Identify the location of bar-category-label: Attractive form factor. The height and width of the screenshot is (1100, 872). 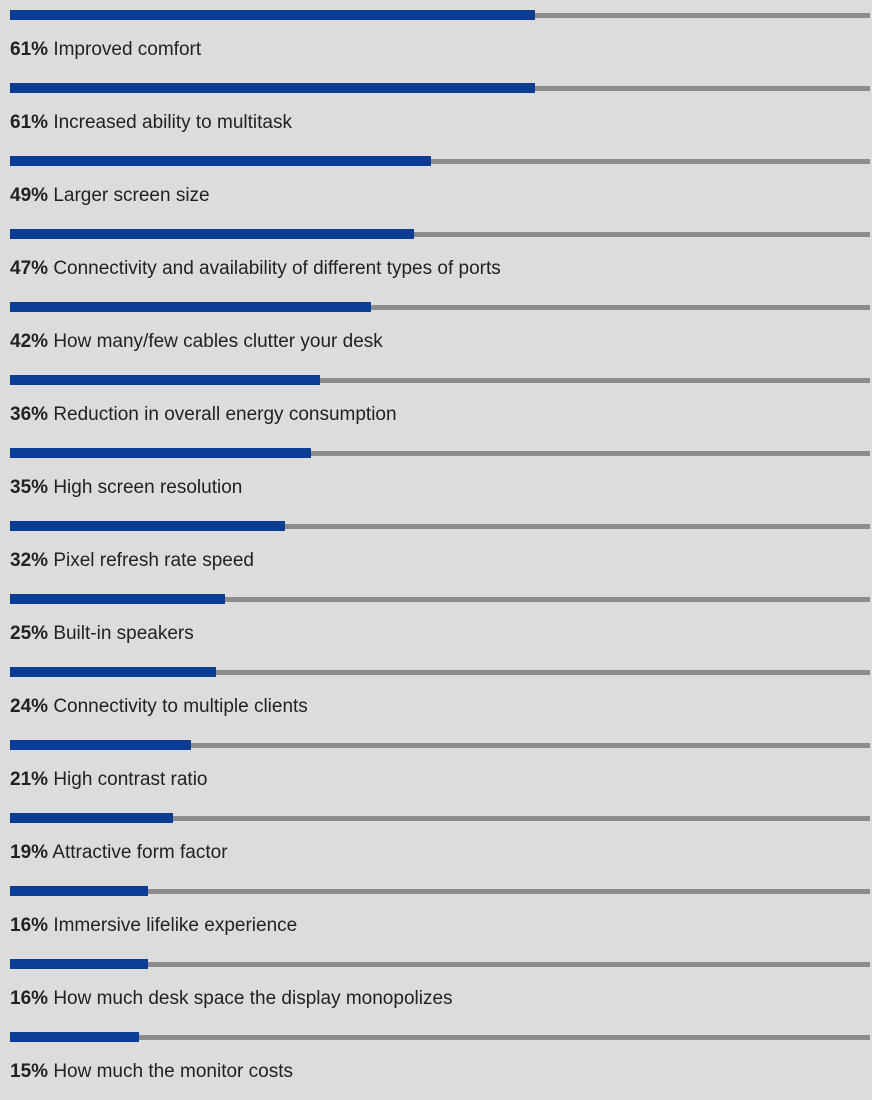
(140, 852).